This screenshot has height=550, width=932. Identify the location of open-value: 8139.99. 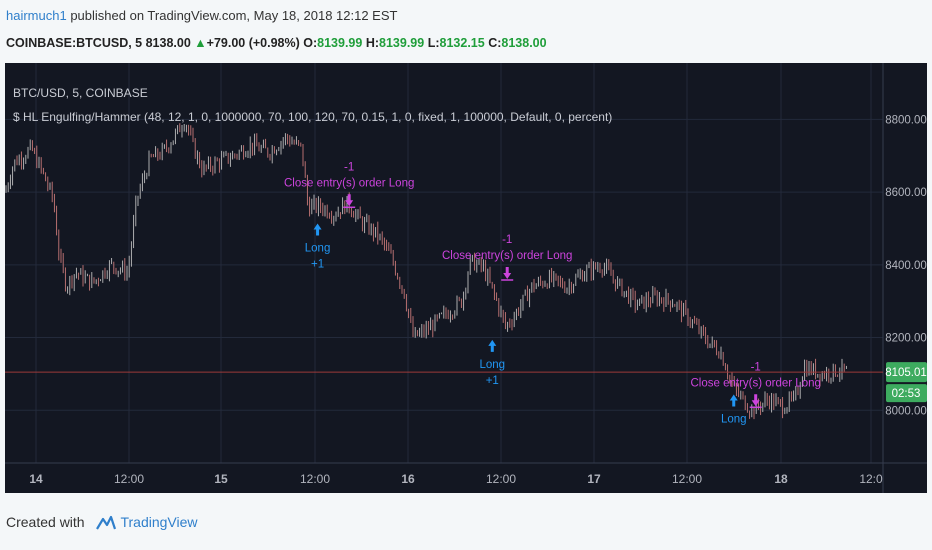
(340, 43).